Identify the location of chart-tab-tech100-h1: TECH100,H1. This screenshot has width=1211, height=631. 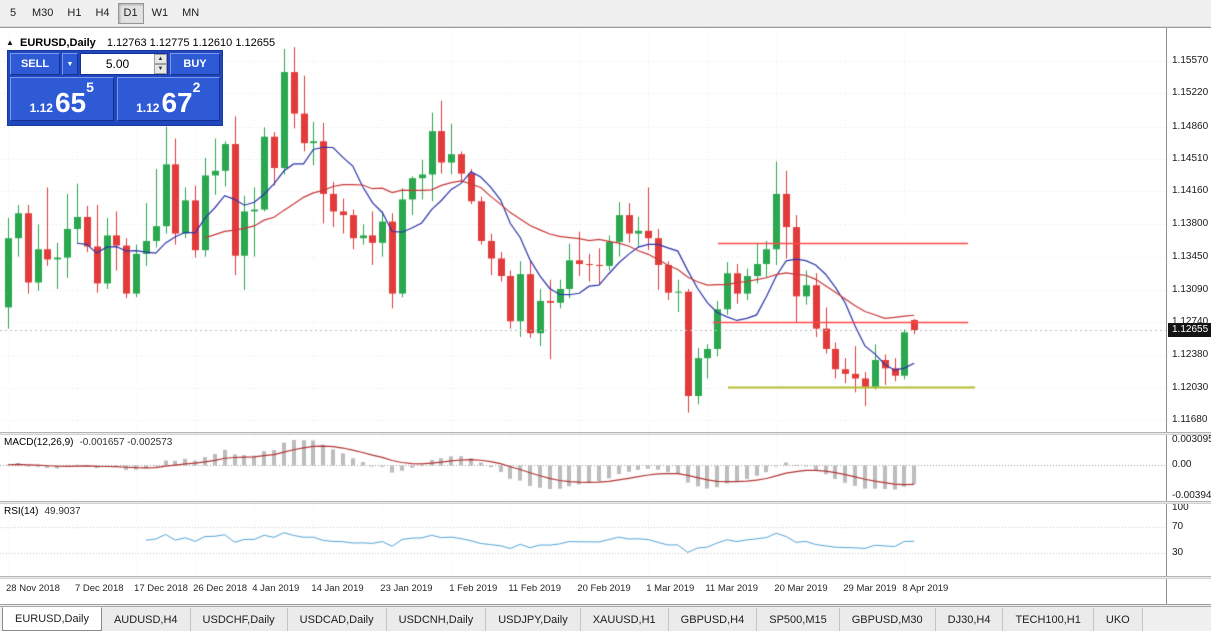
(1048, 619).